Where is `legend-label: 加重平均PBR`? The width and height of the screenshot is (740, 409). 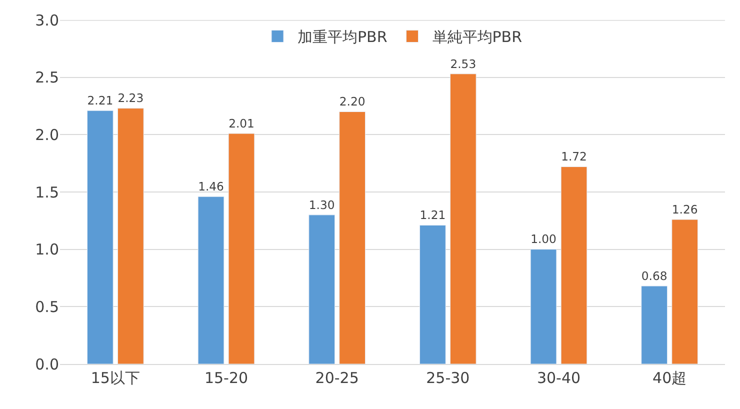 legend-label: 加重平均PBR is located at coordinates (343, 37).